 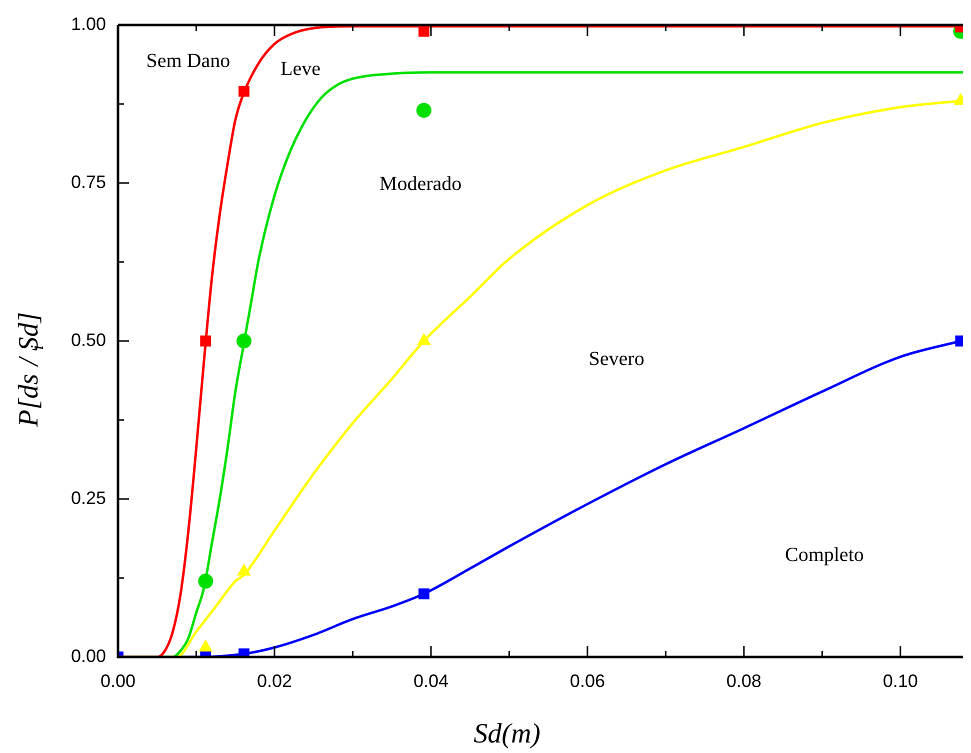 I want to click on y-tick-label: 0.25, so click(x=88, y=498).